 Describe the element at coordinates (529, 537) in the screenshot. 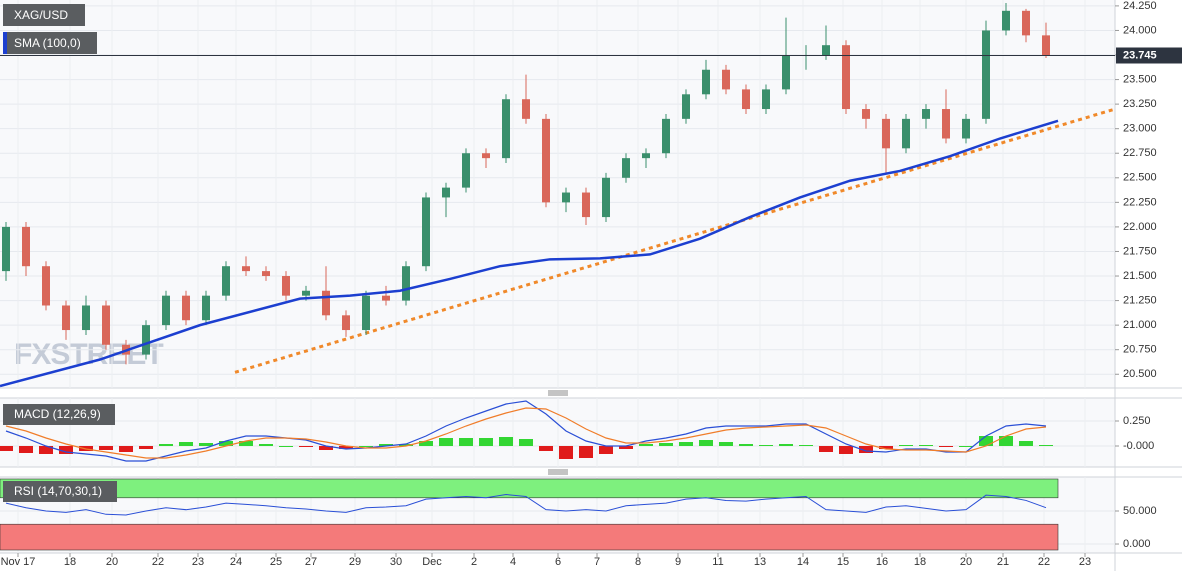

I see `oversold-band` at that location.